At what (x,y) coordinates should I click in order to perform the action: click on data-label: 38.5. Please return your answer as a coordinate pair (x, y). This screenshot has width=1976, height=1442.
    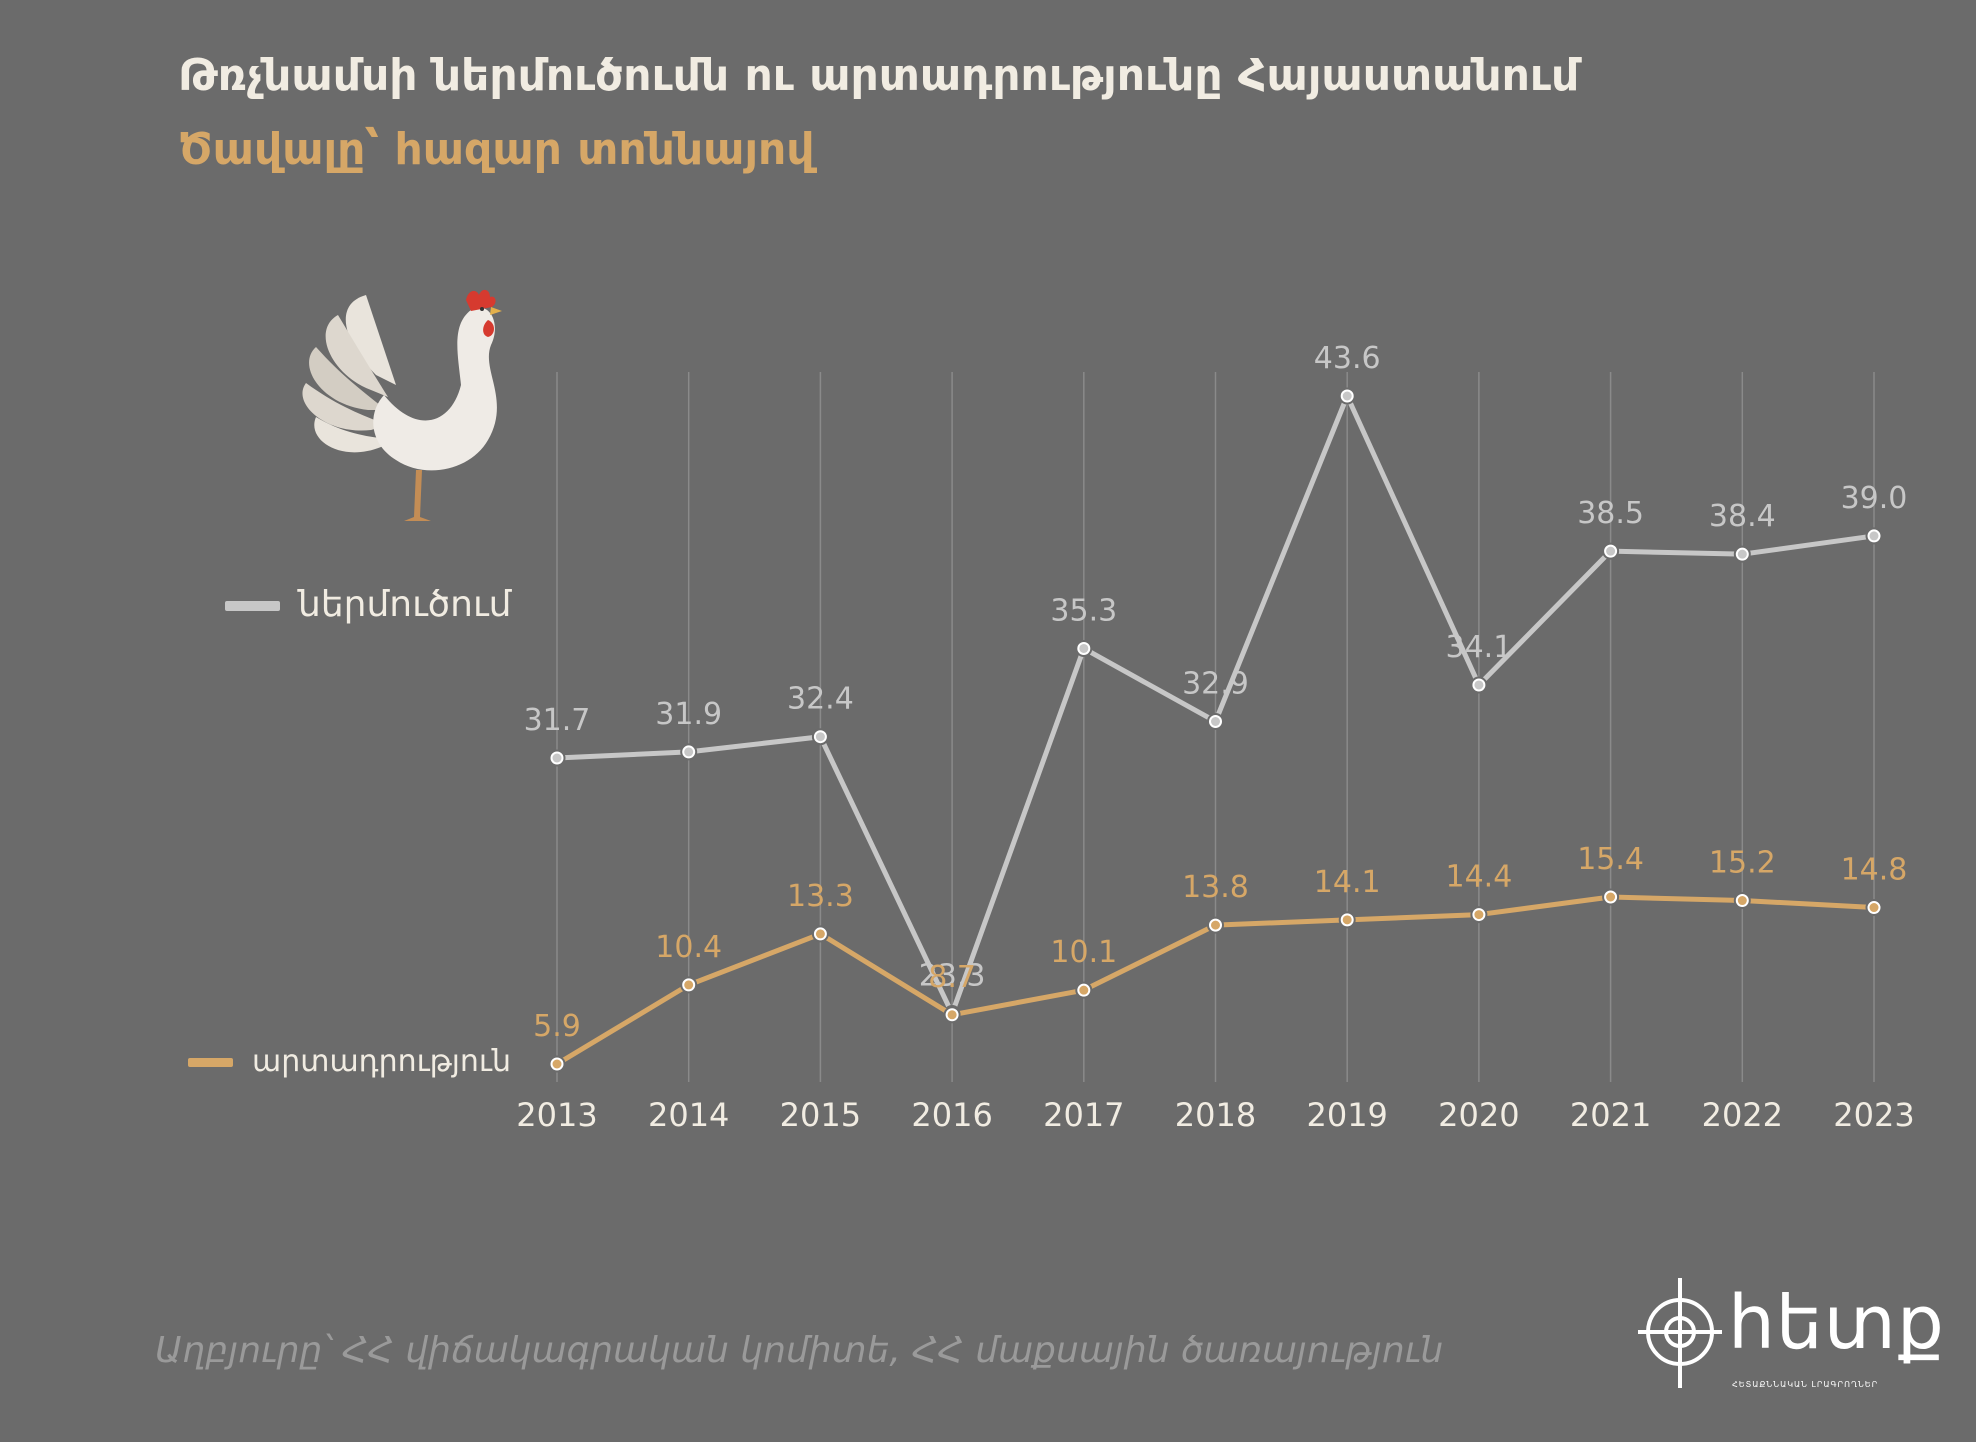
    Looking at the image, I should click on (1610, 513).